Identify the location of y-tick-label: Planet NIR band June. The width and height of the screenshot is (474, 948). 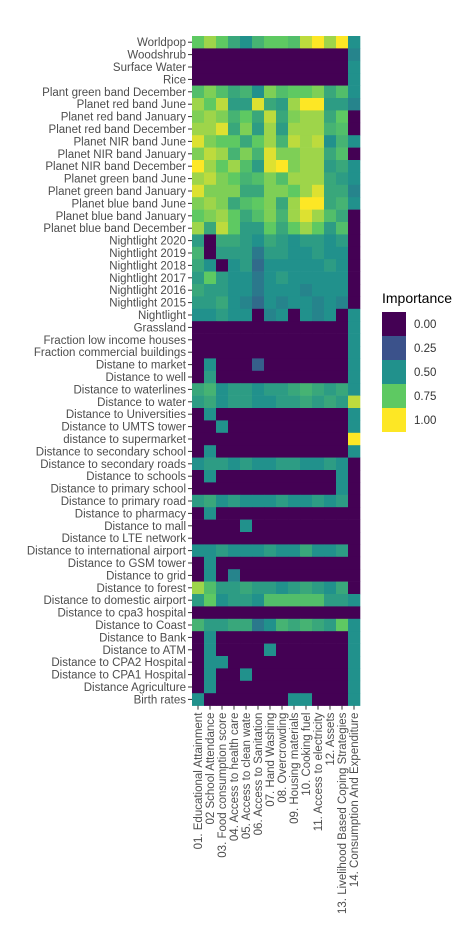
(129, 142).